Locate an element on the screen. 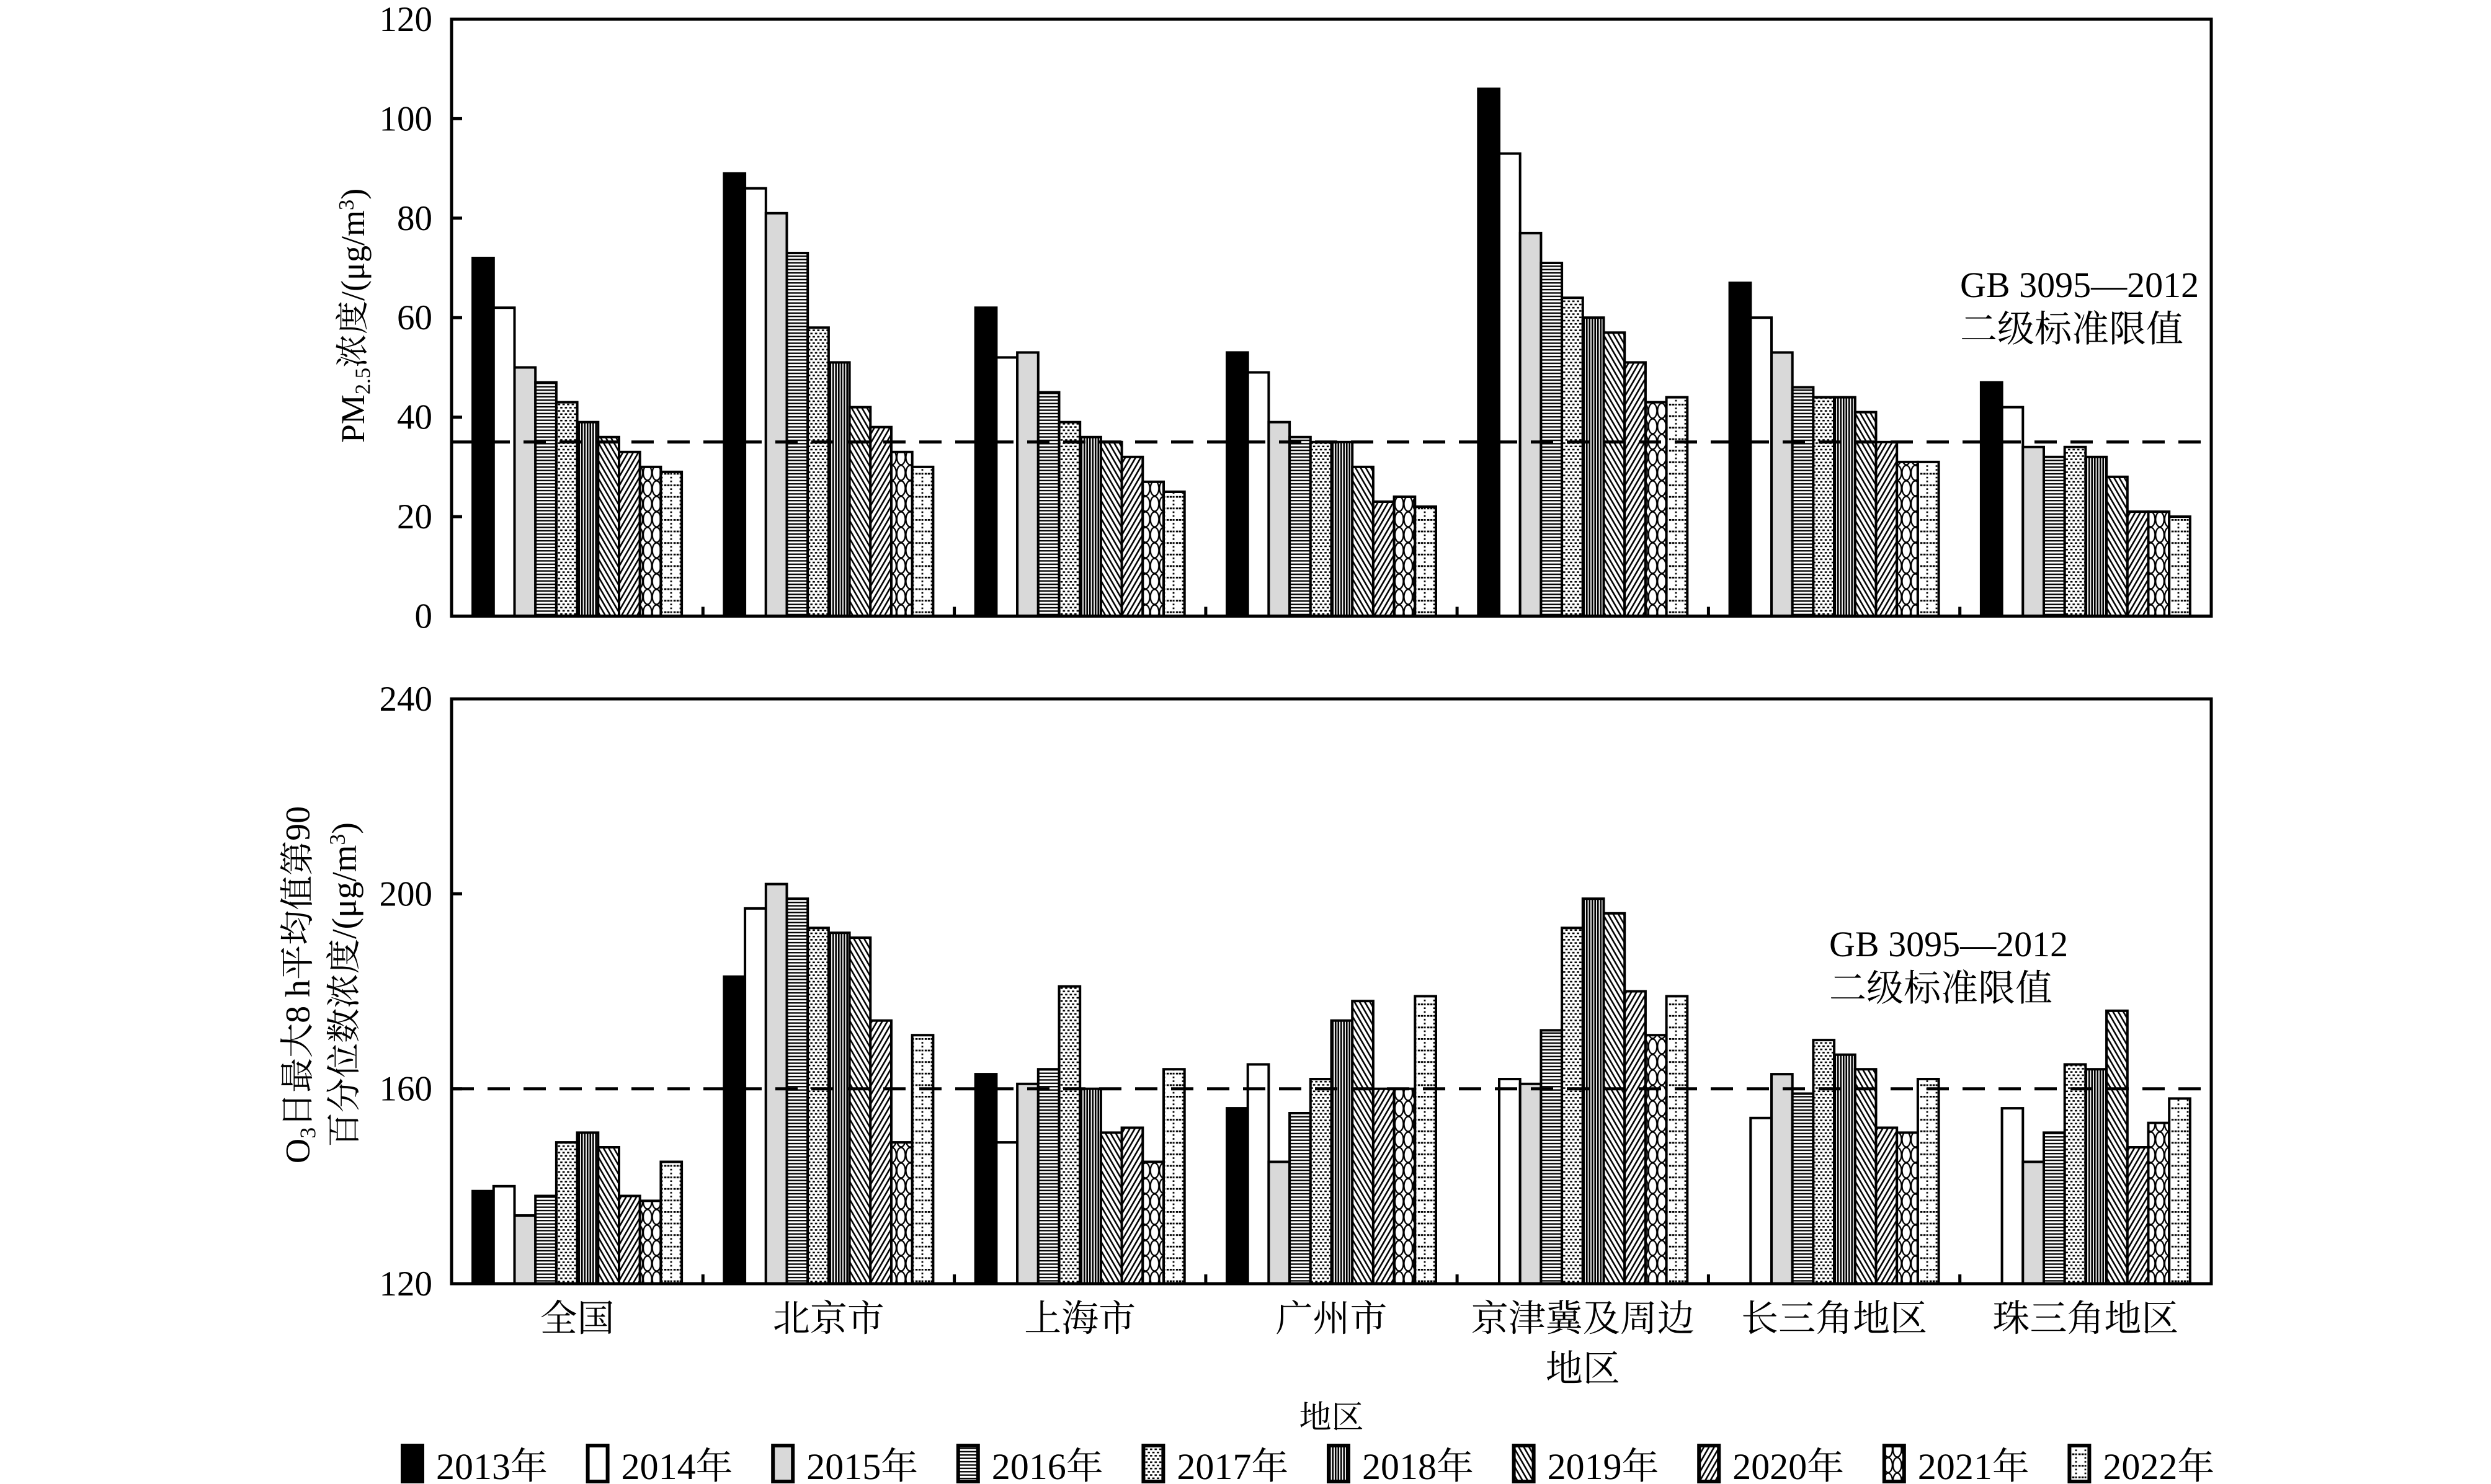 The width and height of the screenshot is (2491, 1484). svg-text: 240 is located at coordinates (406, 699).